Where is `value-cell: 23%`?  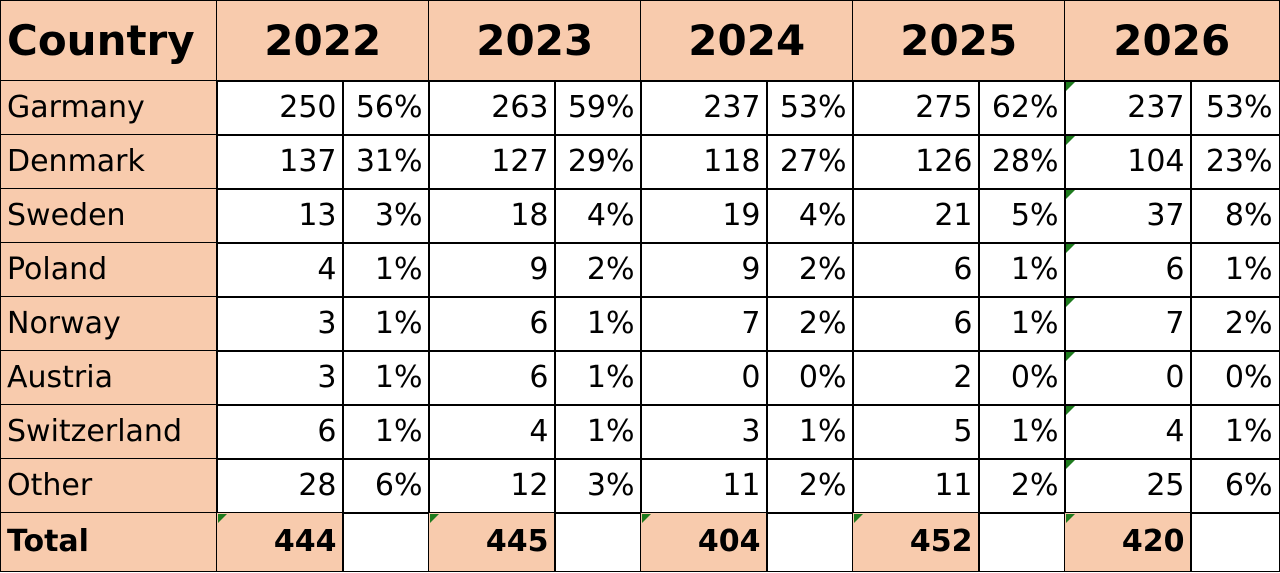 value-cell: 23% is located at coordinates (1235, 162).